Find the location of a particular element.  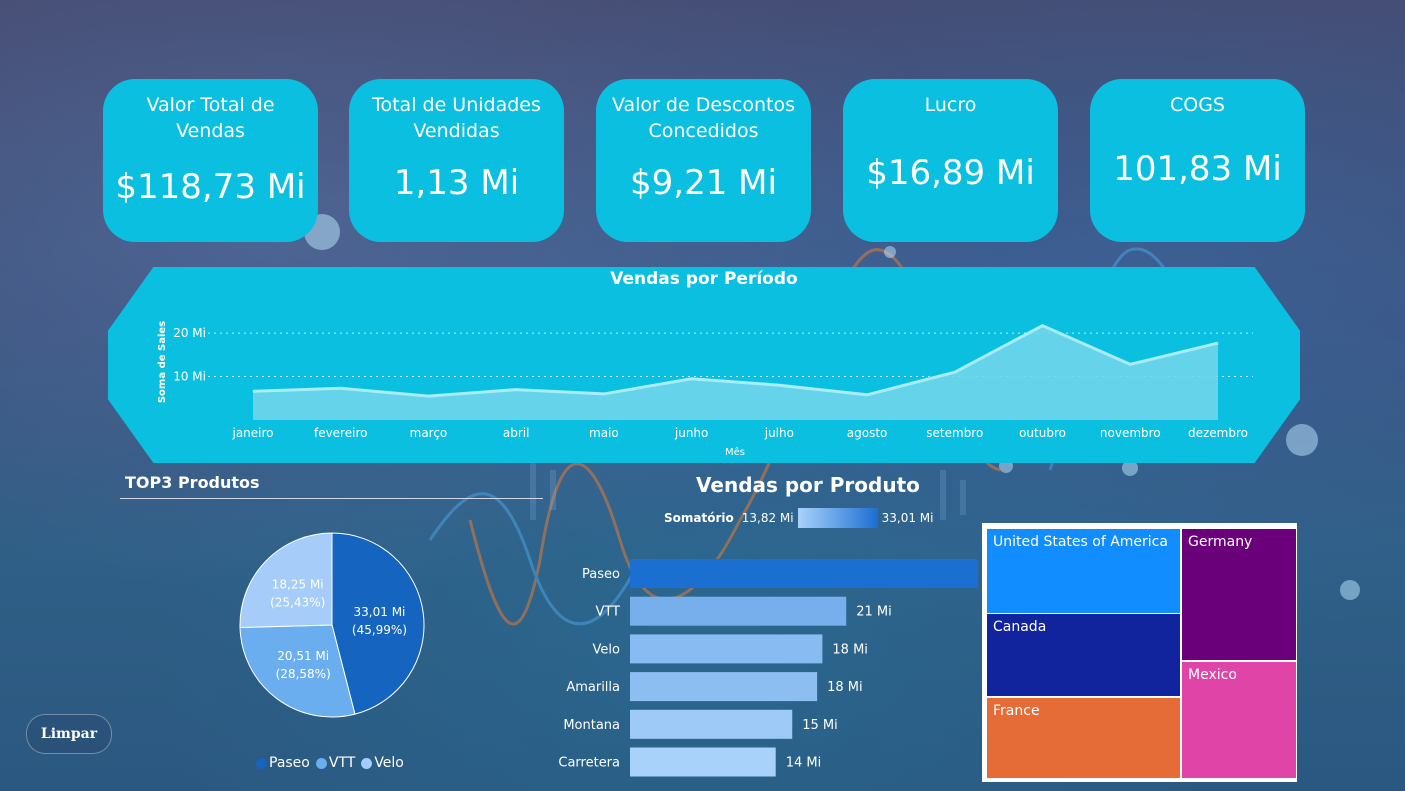

x-tick-label: março is located at coordinates (429, 433).